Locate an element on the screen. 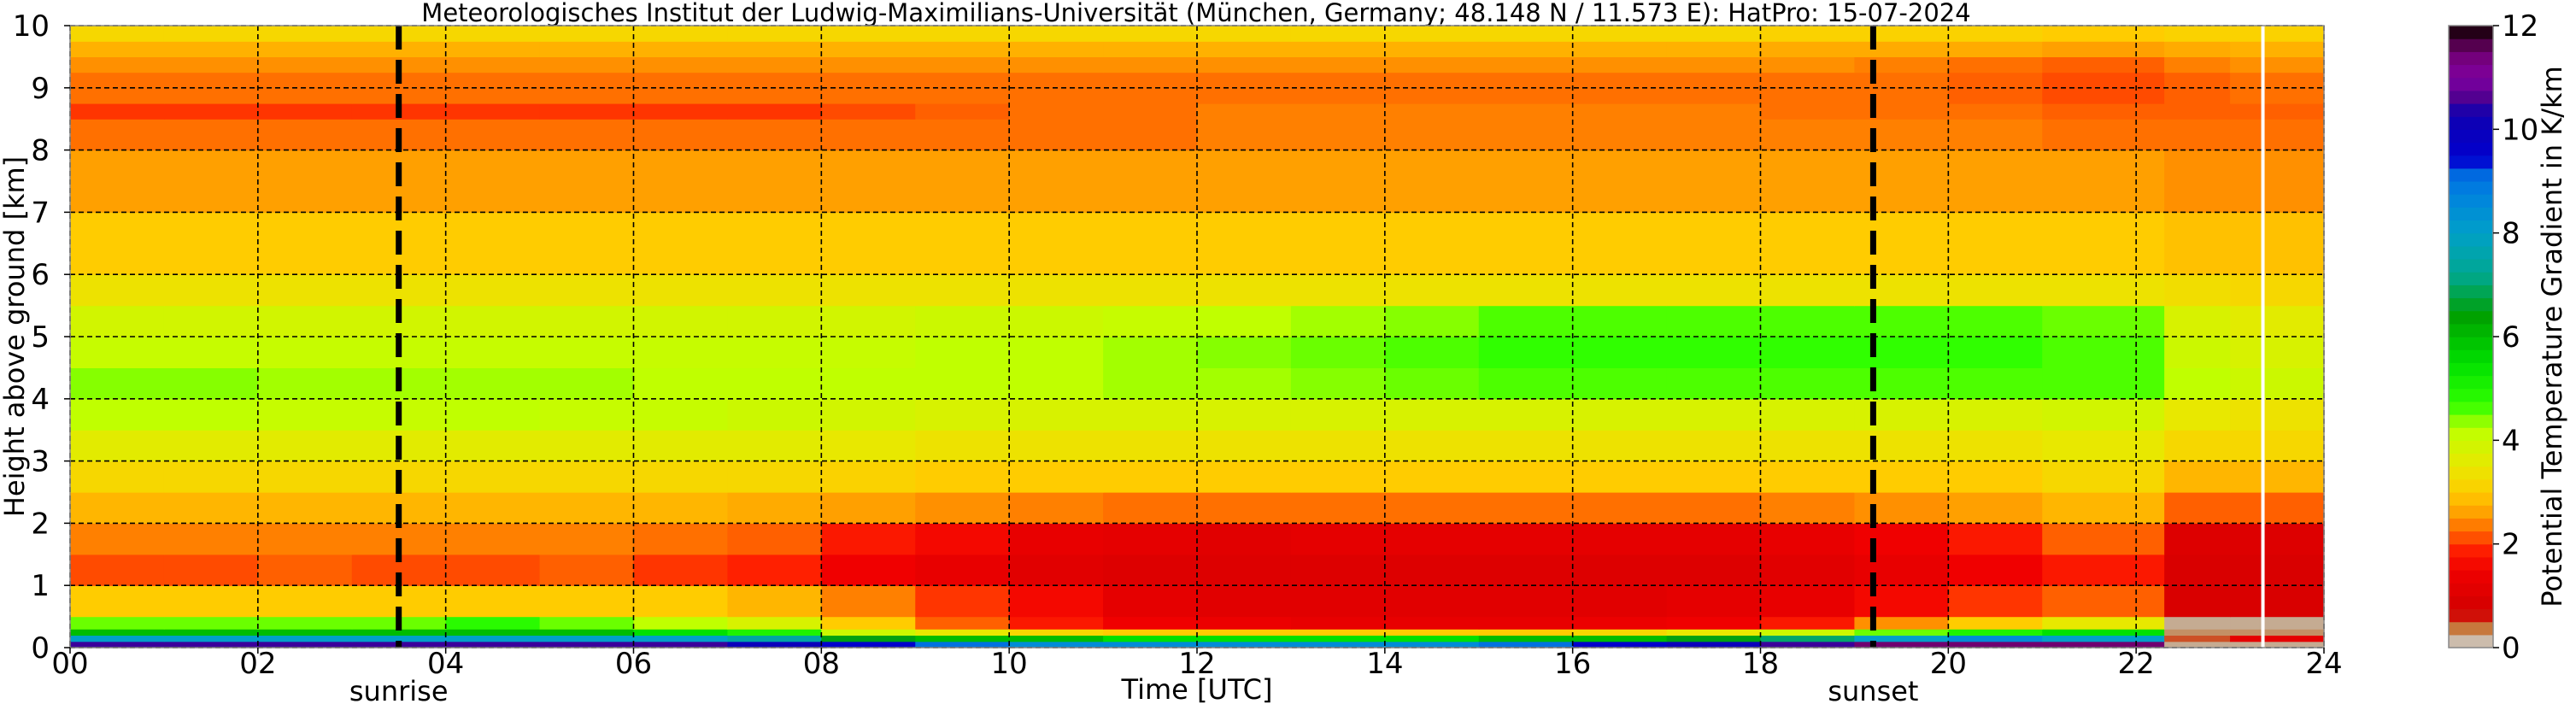 This screenshot has width=2576, height=704. y-tick-label: 2 is located at coordinates (40, 524).